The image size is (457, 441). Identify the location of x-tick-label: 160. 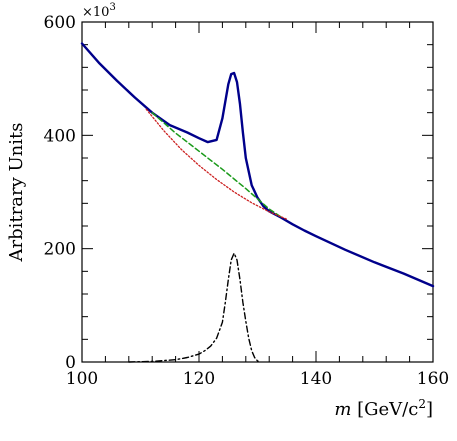
(433, 379).